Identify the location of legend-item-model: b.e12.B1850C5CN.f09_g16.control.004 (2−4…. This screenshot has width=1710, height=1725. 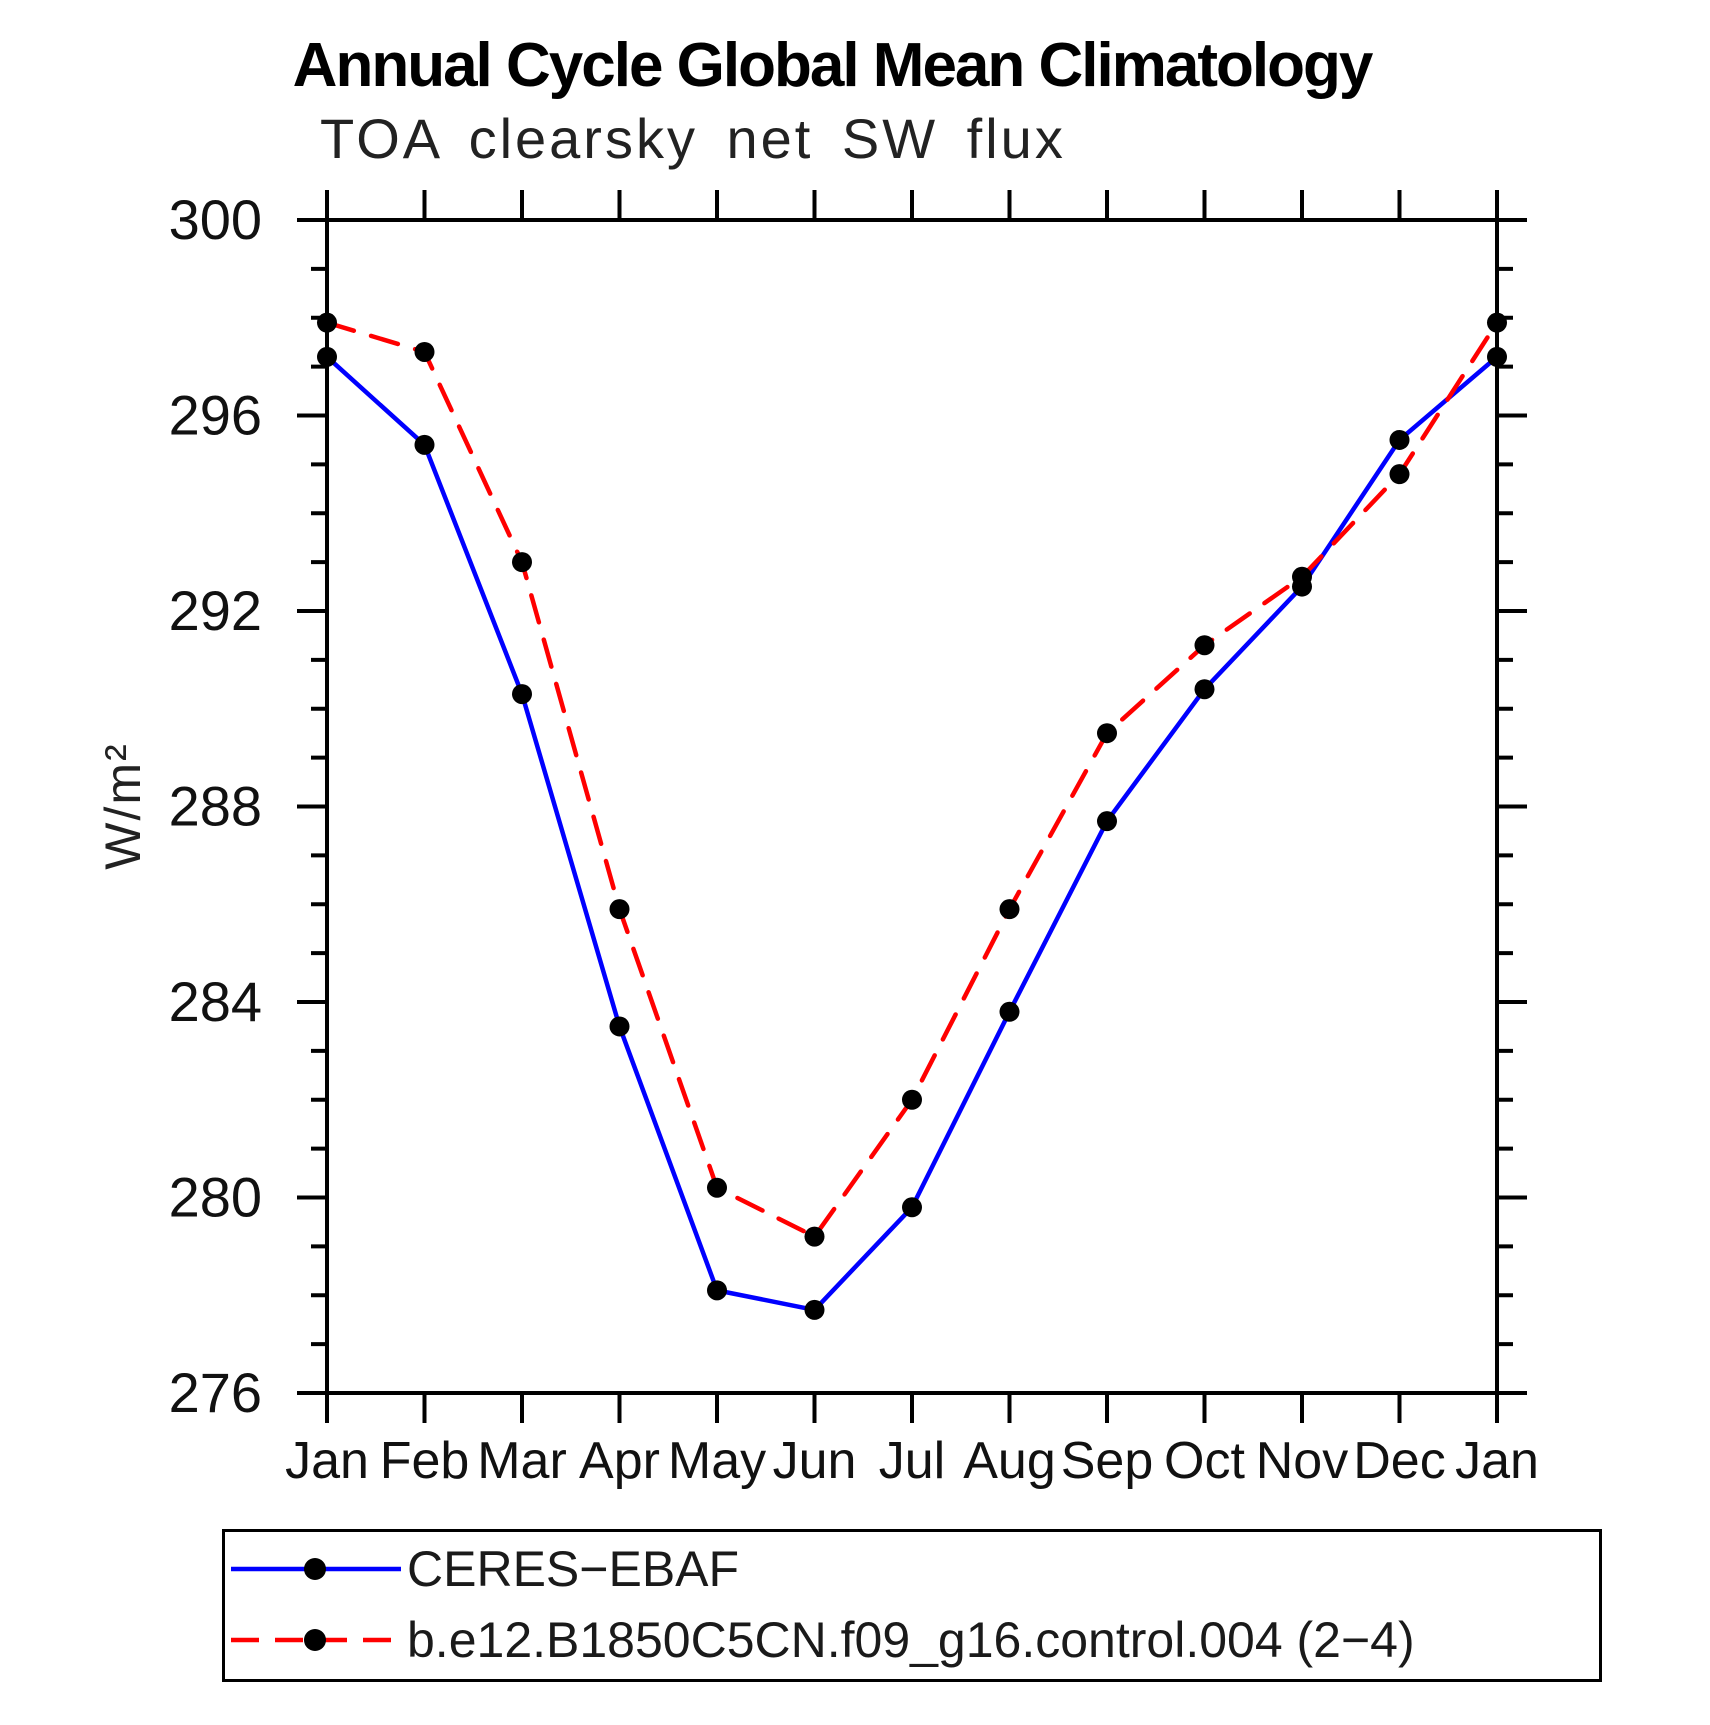
(820, 1640).